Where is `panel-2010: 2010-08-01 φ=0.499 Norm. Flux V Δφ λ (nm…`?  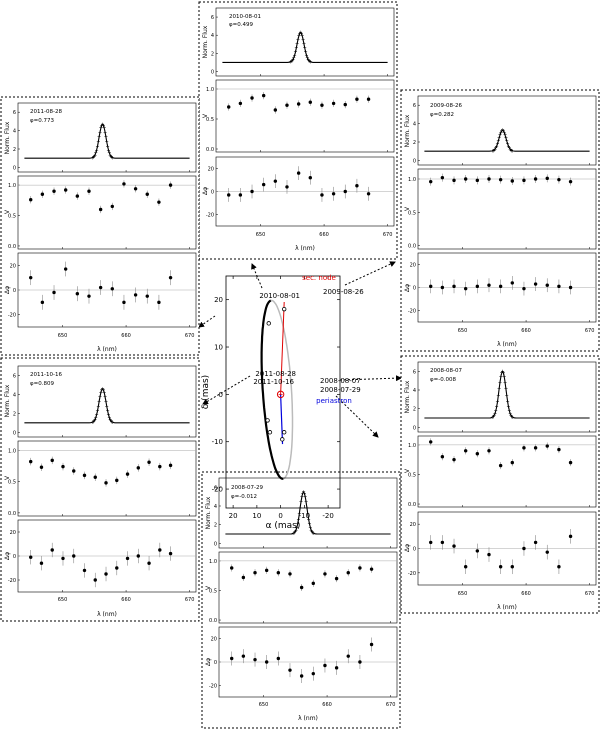 panel-2010: 2010-08-01 φ=0.499 Norm. Flux V Δφ λ (nm… is located at coordinates (298, 129).